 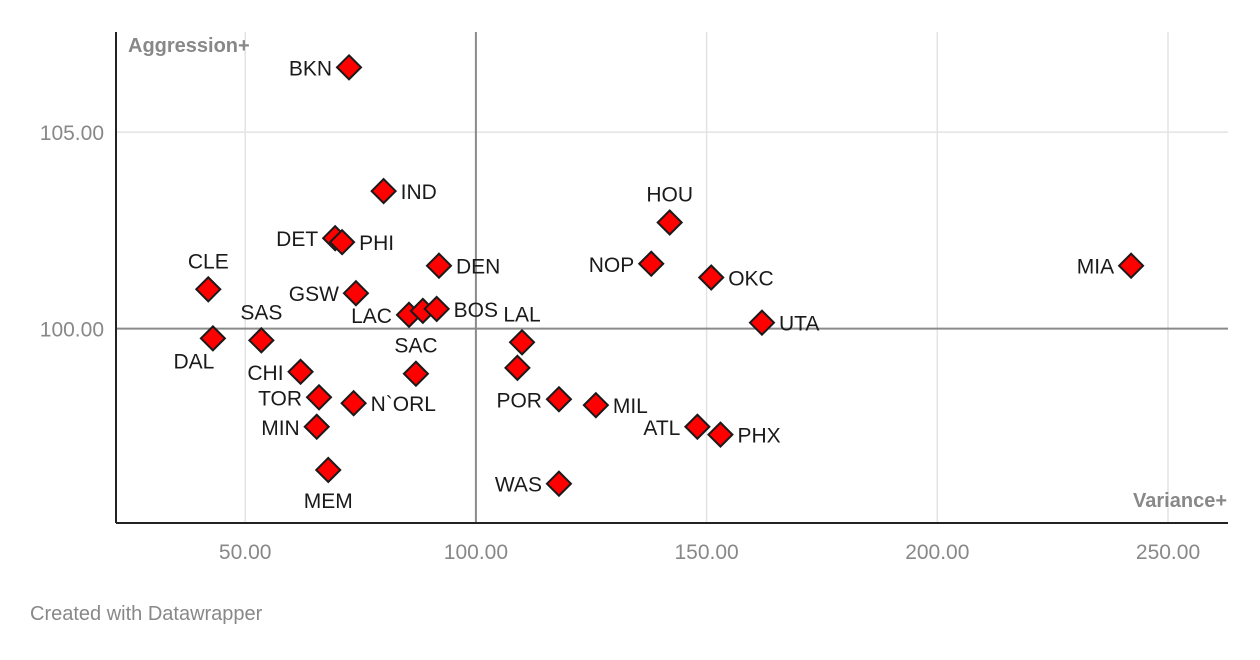 What do you see at coordinates (758, 436) in the screenshot?
I see `point-label: PHX` at bounding box center [758, 436].